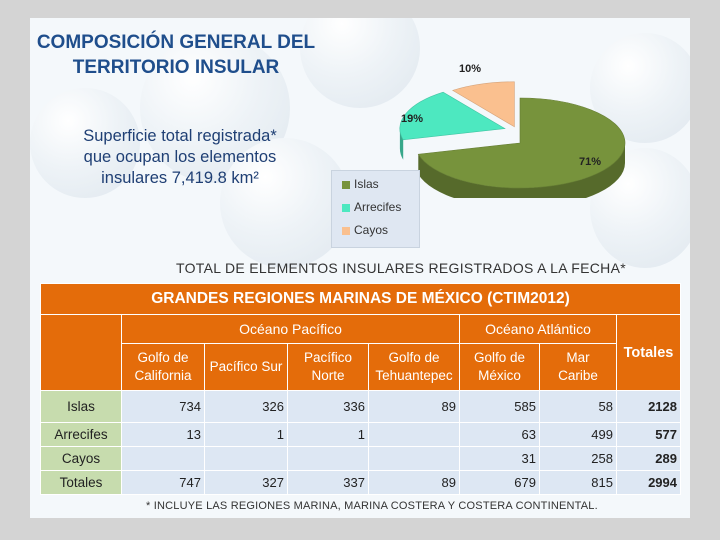 The width and height of the screenshot is (720, 540). Describe the element at coordinates (81, 458) in the screenshot. I see `row-label: Cayos` at that location.